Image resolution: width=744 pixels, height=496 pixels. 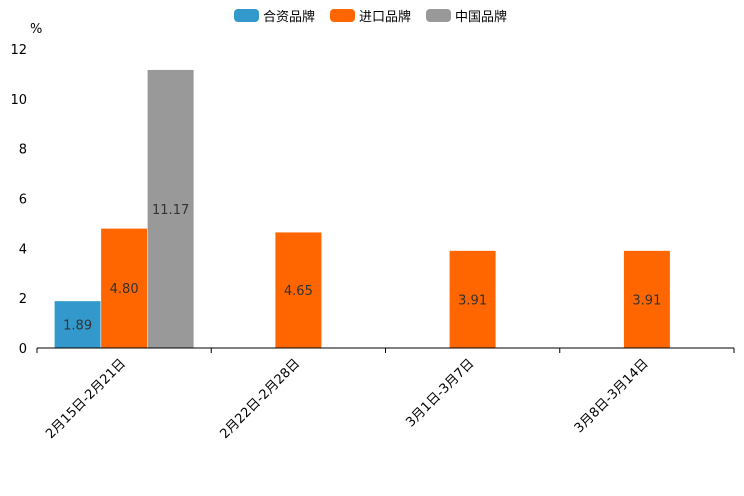 What do you see at coordinates (23, 200) in the screenshot?
I see `y-tick-label: 6` at bounding box center [23, 200].